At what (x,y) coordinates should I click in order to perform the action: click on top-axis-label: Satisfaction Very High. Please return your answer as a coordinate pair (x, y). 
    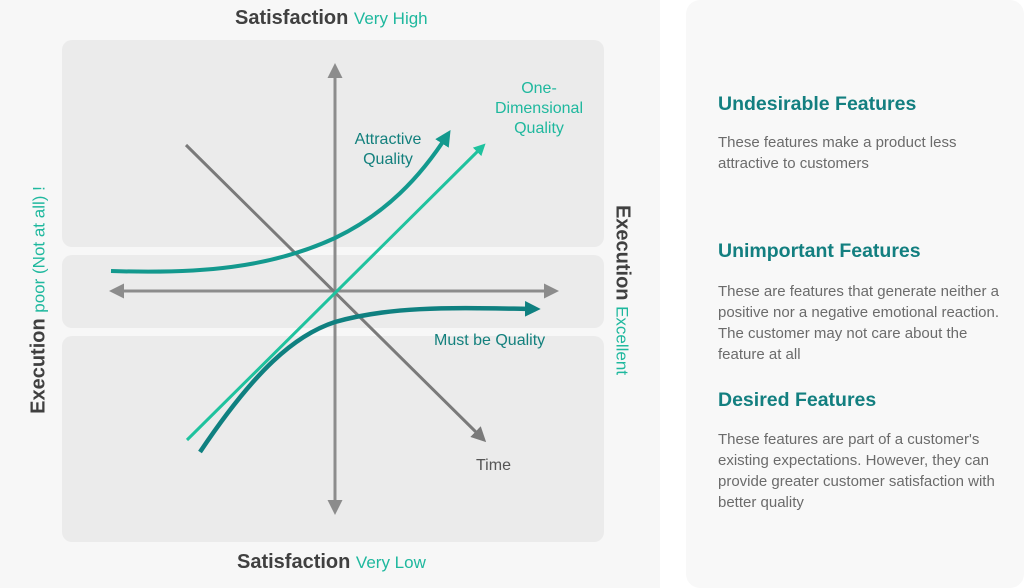
    Looking at the image, I should click on (331, 18).